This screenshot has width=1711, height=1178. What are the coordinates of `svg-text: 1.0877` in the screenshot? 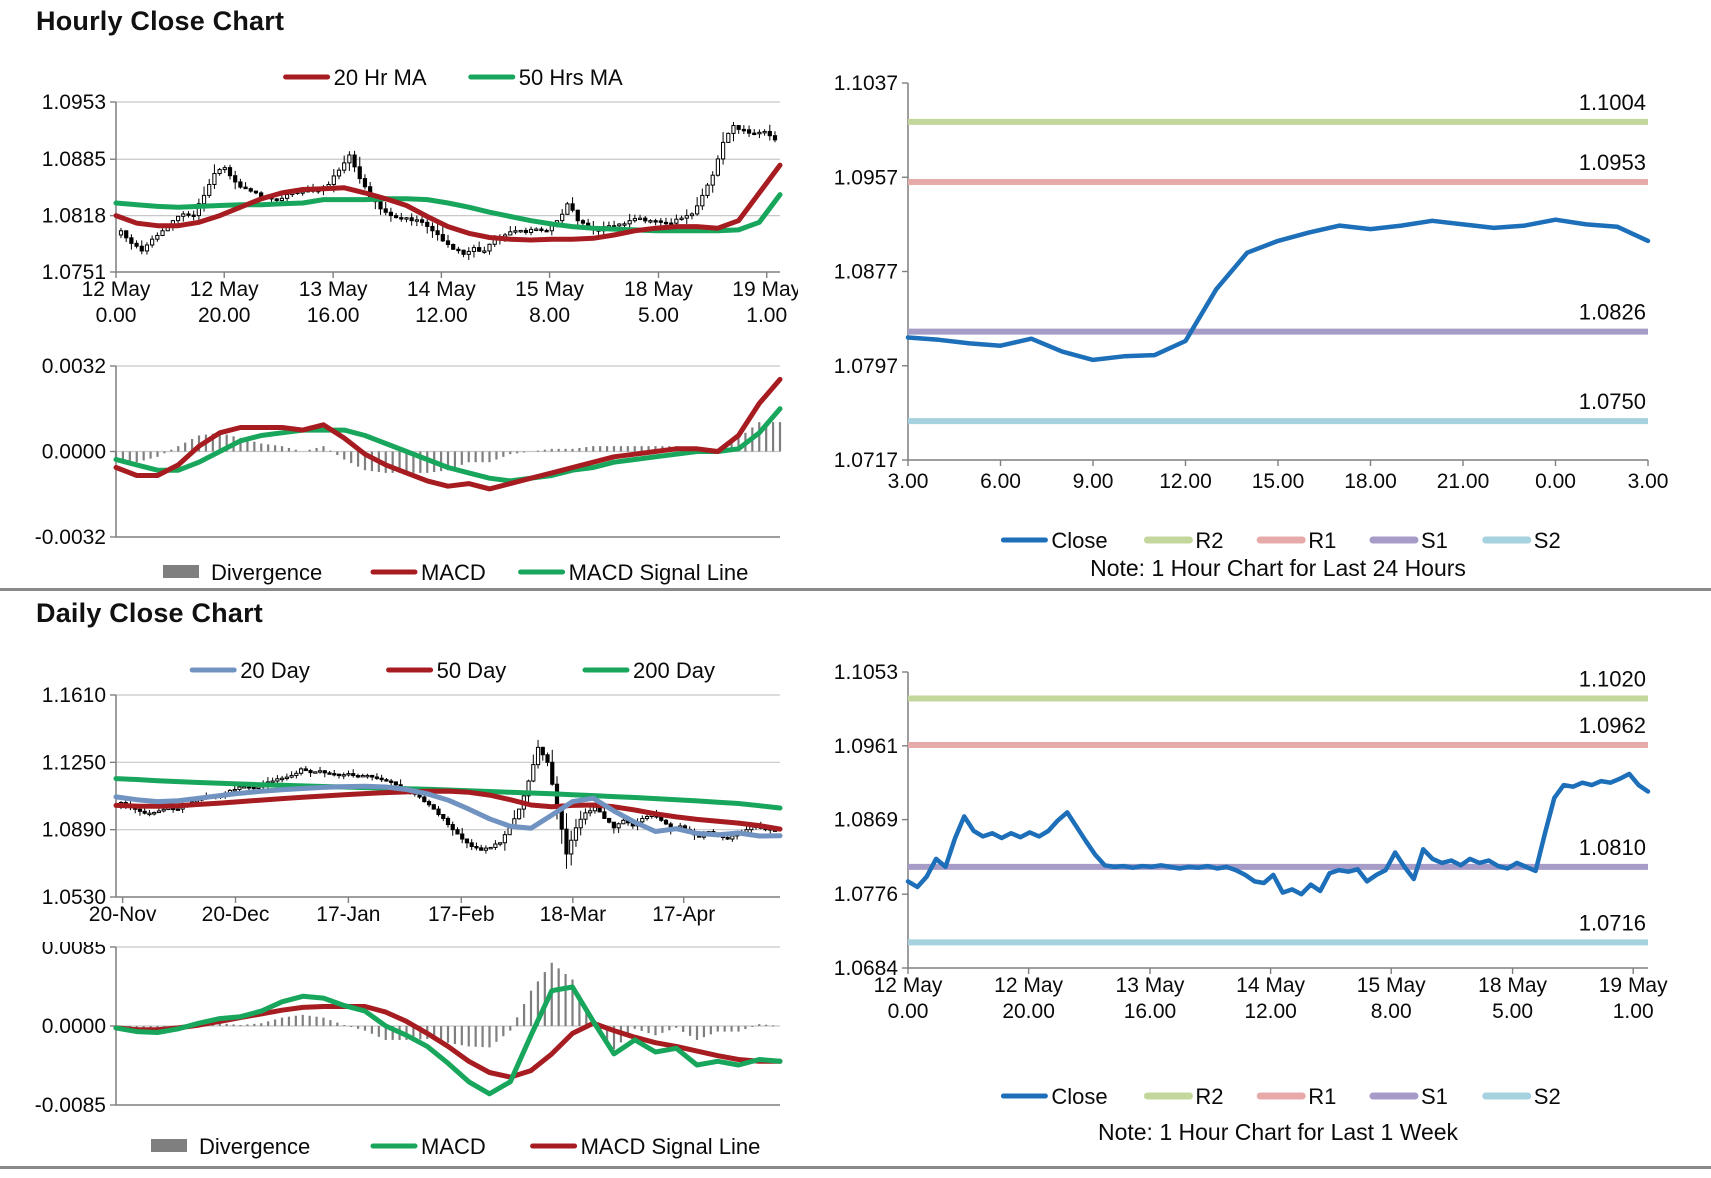 It's located at (866, 272).